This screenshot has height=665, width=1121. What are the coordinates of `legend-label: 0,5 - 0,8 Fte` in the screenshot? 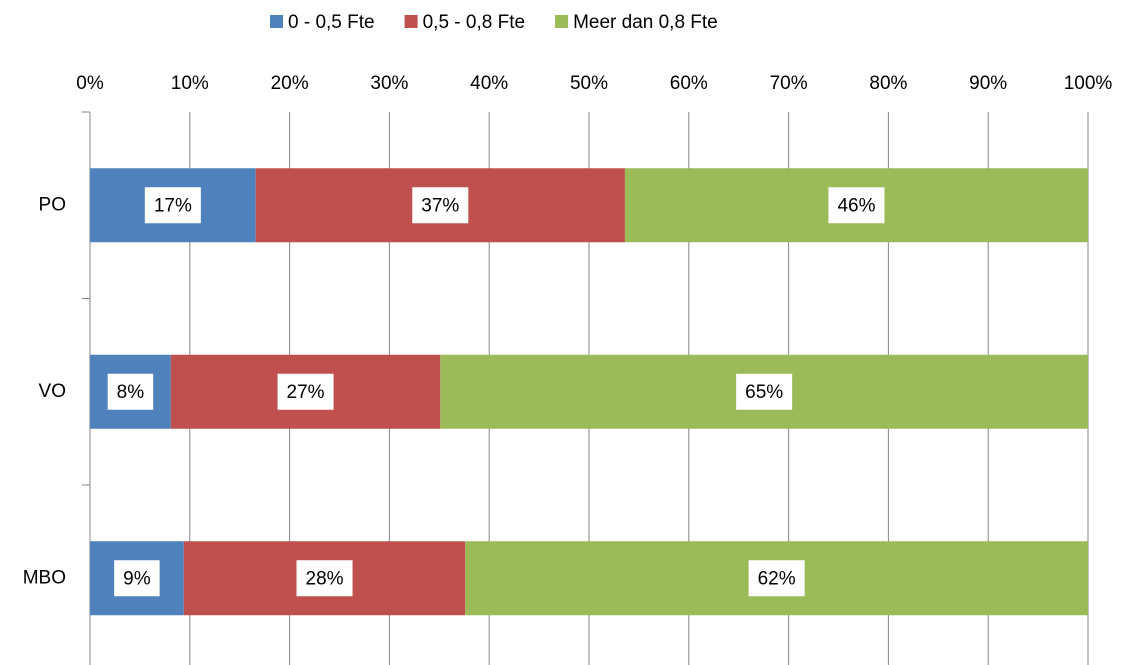 It's located at (474, 22).